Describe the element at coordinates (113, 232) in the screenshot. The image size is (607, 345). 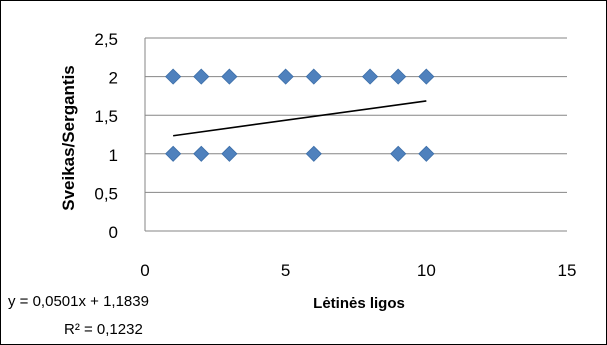
I see `y-tick-label: 0` at that location.